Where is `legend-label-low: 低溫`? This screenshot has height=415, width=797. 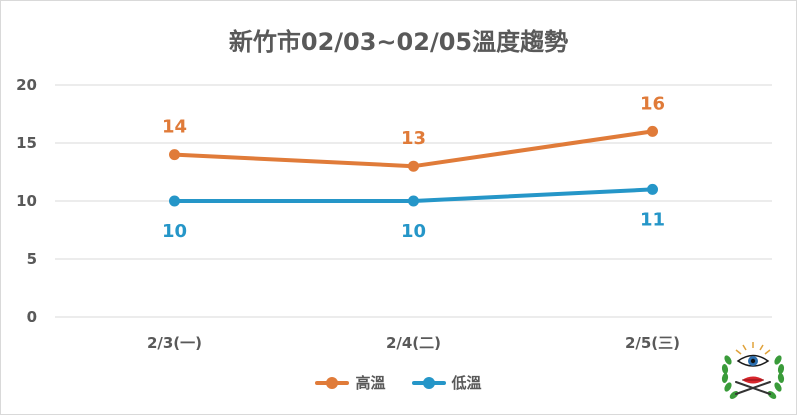
legend-label-low: 低溫 is located at coordinates (466, 383).